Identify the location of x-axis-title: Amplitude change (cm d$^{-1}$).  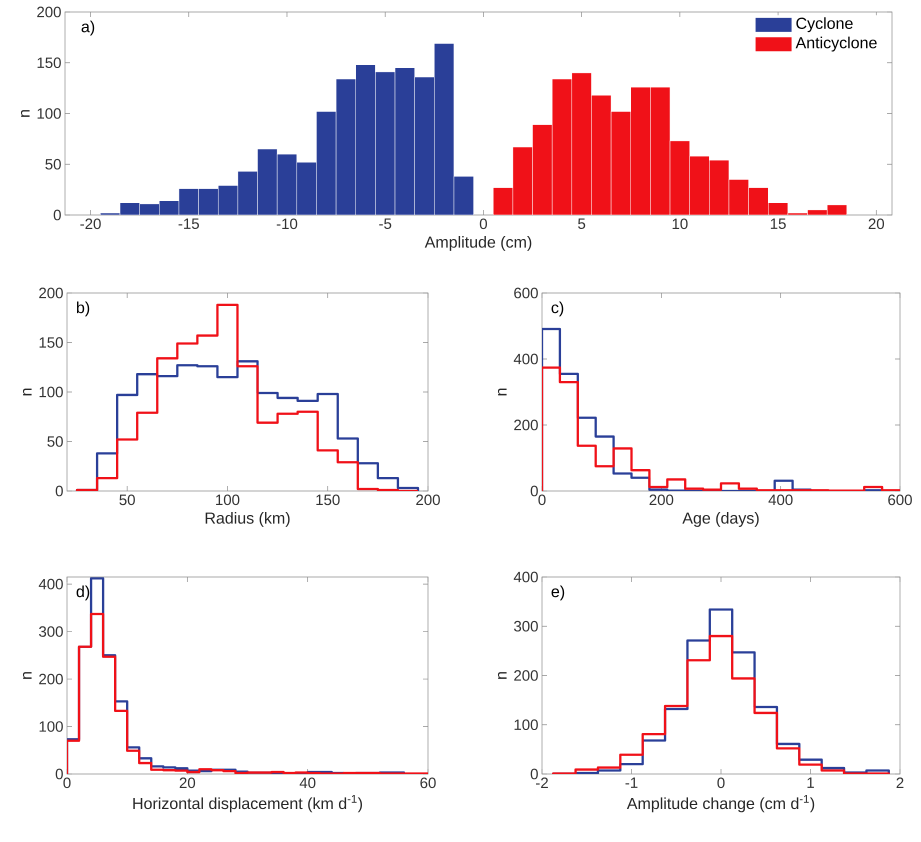
(720, 803).